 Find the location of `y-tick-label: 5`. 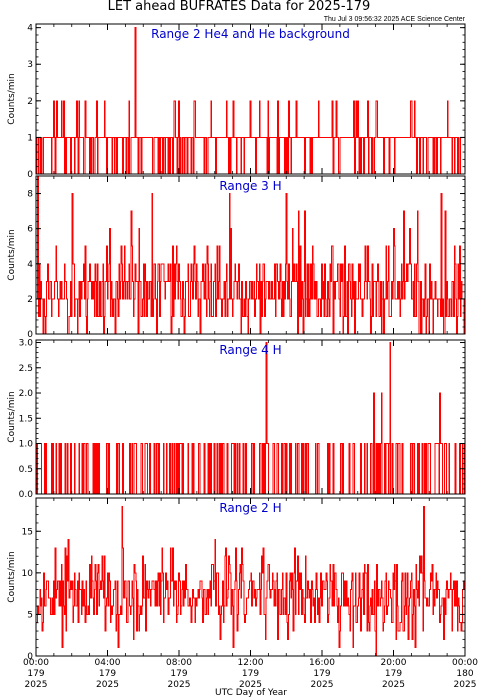

y-tick-label: 5 is located at coordinates (30, 615).